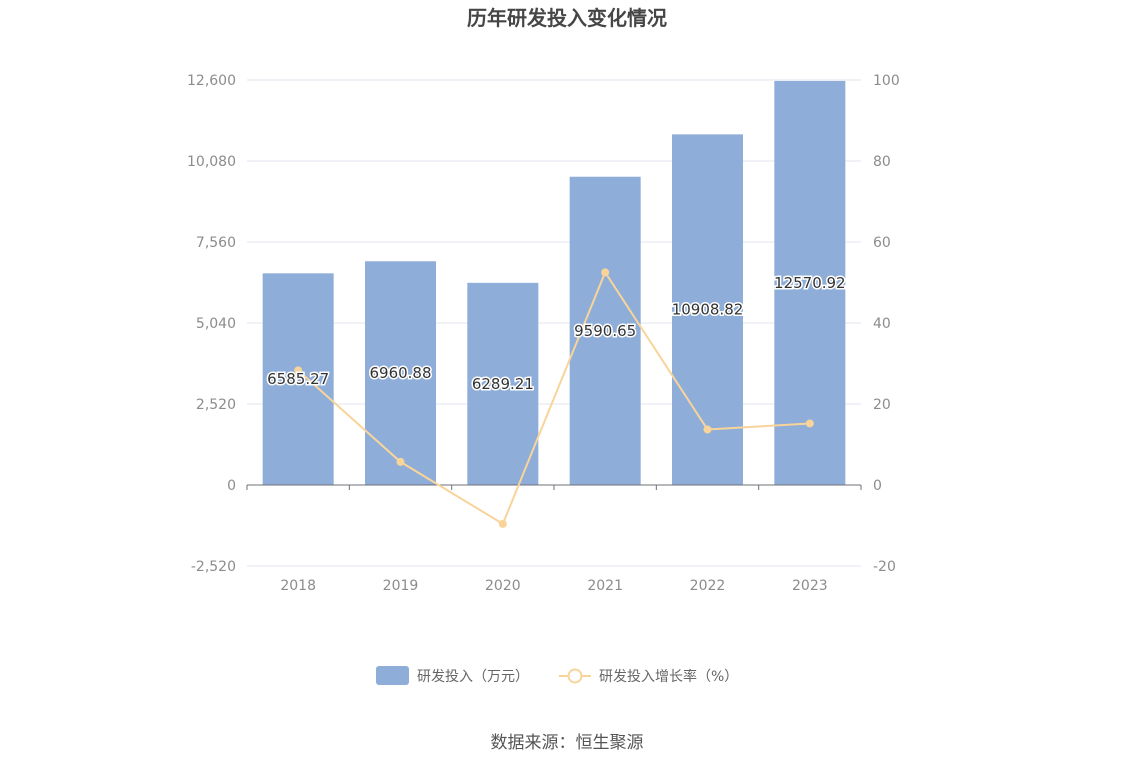 This screenshot has height=766, width=1134. Describe the element at coordinates (810, 586) in the screenshot. I see `x-tick-label: 2023` at that location.